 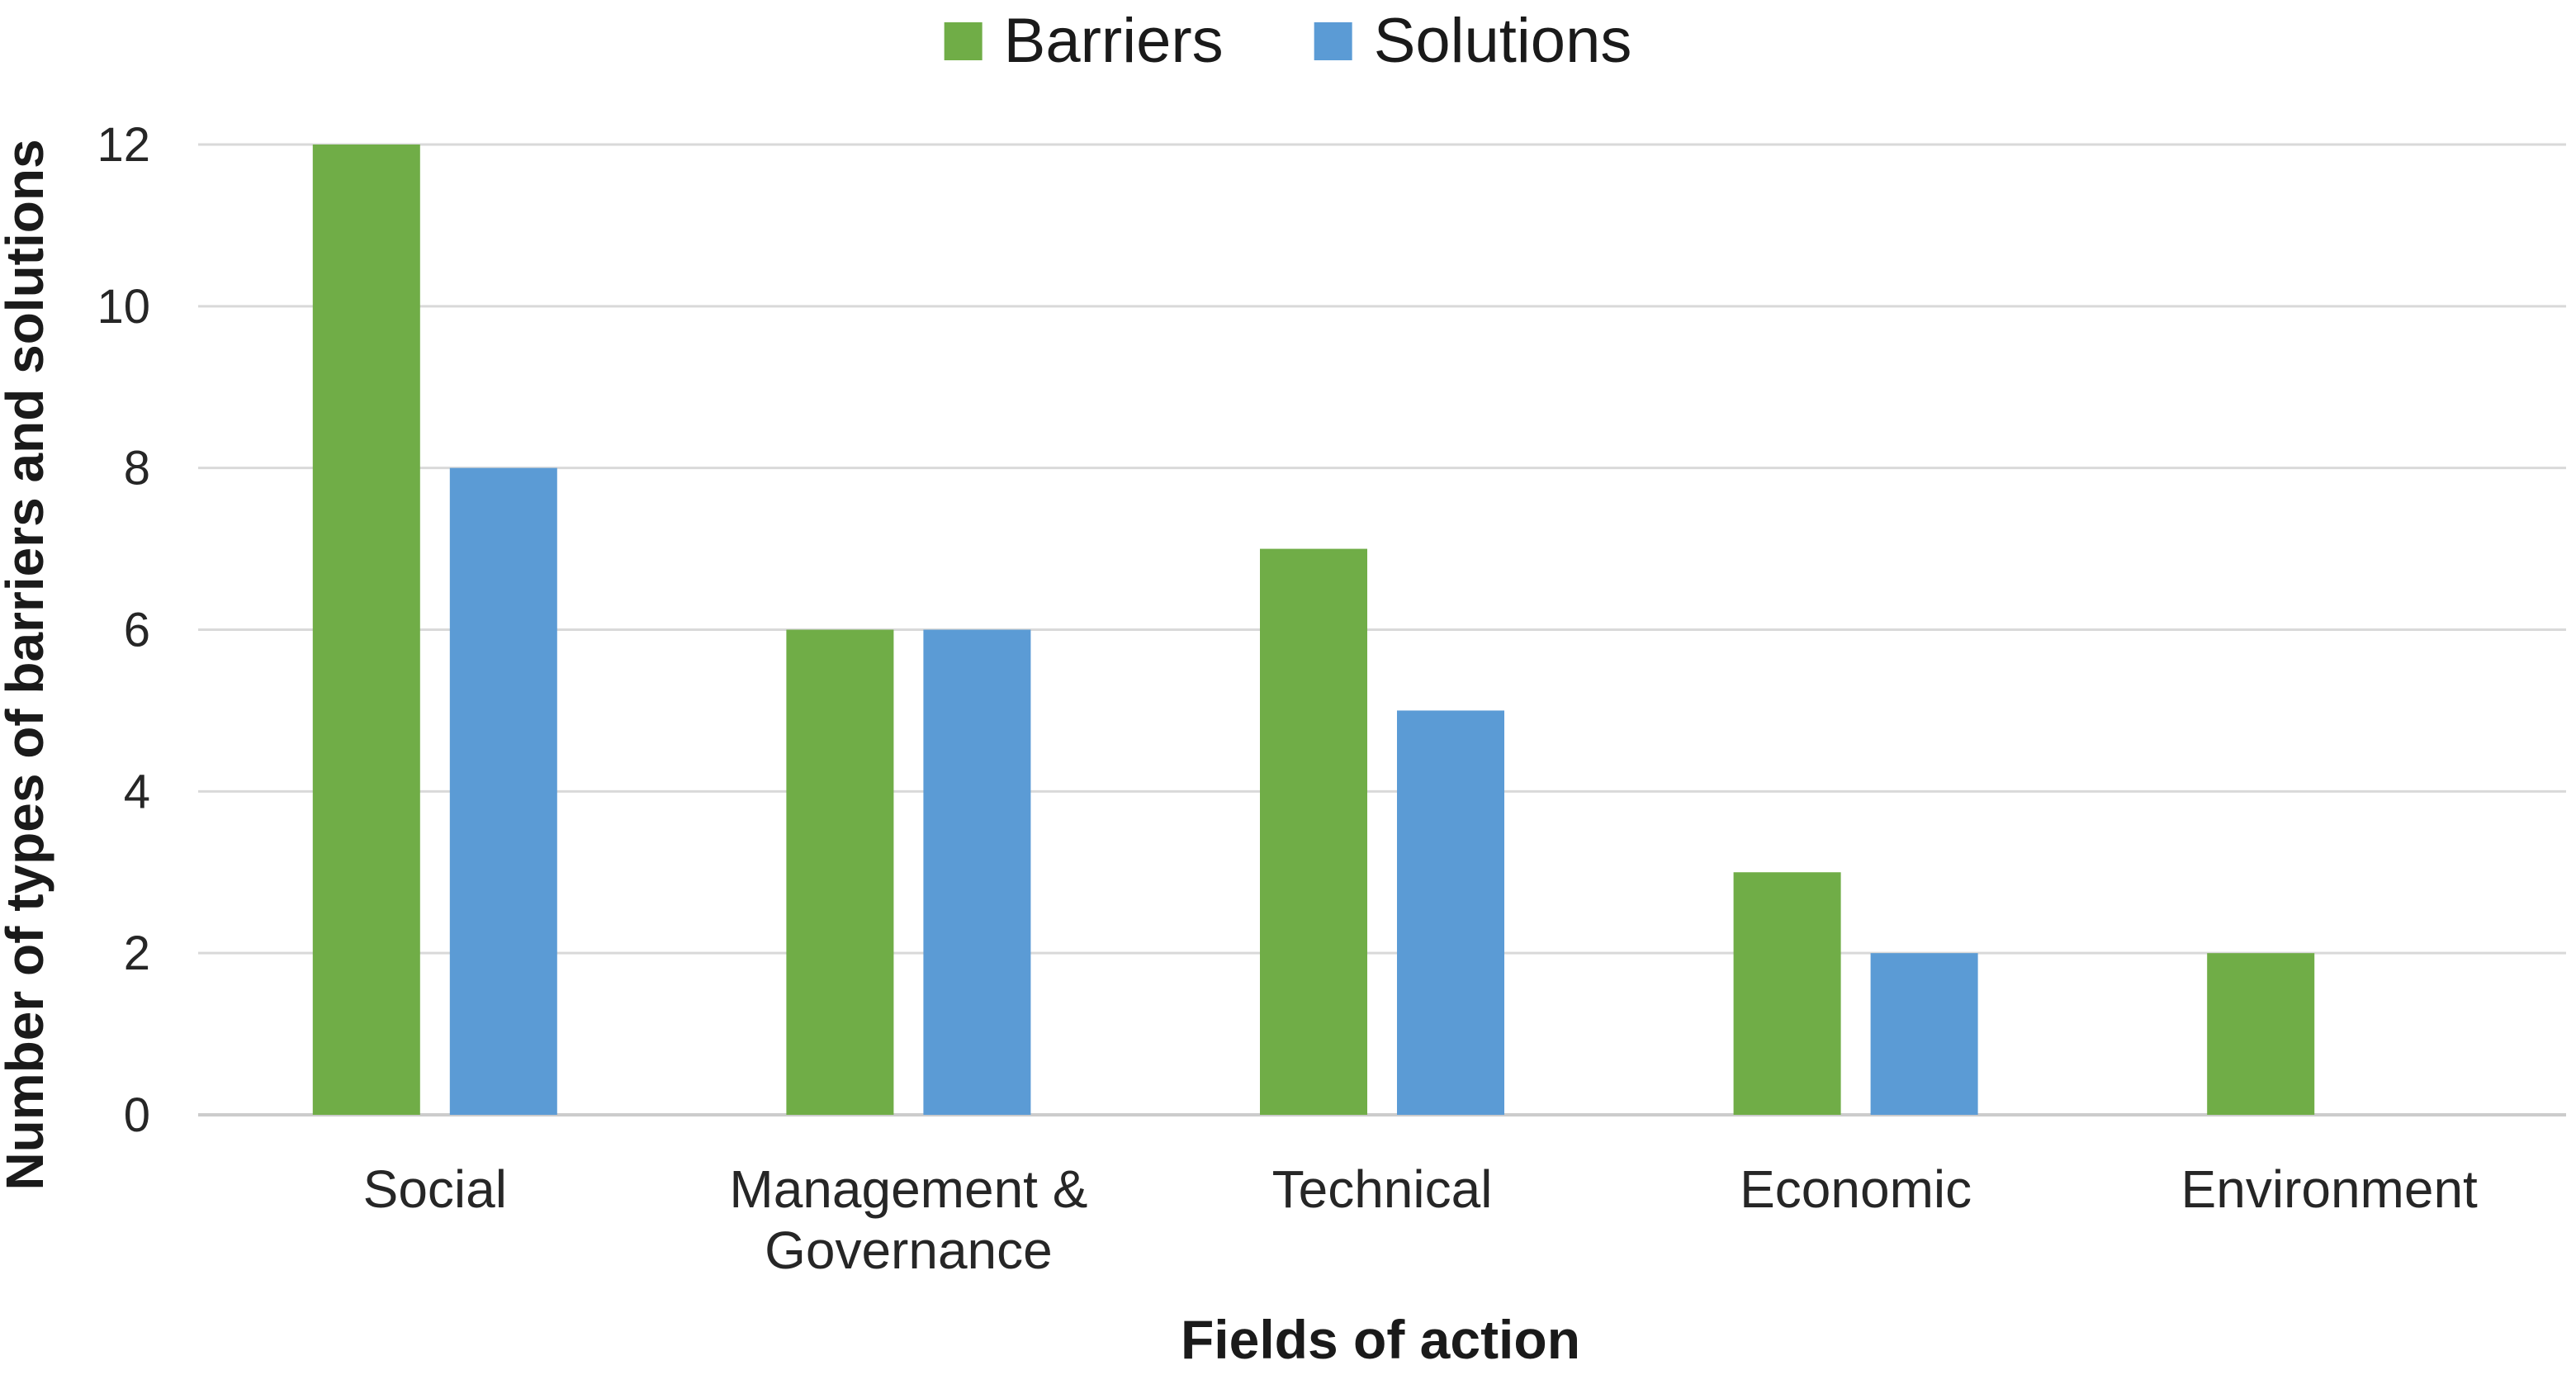 What do you see at coordinates (435, 1189) in the screenshot?
I see `category-label-social: Social` at bounding box center [435, 1189].